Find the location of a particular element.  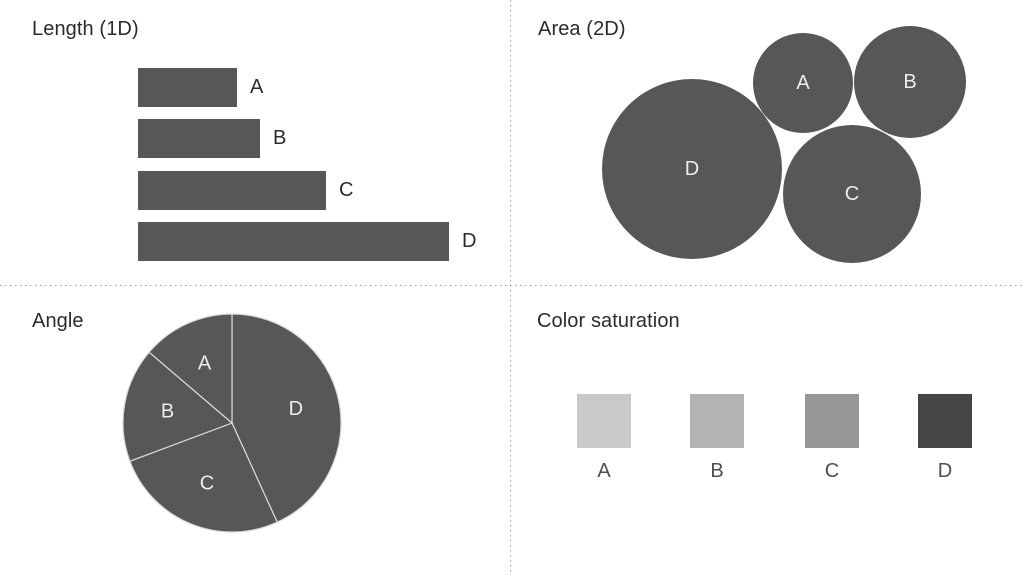

pie-slice-c is located at coordinates (203, 477).